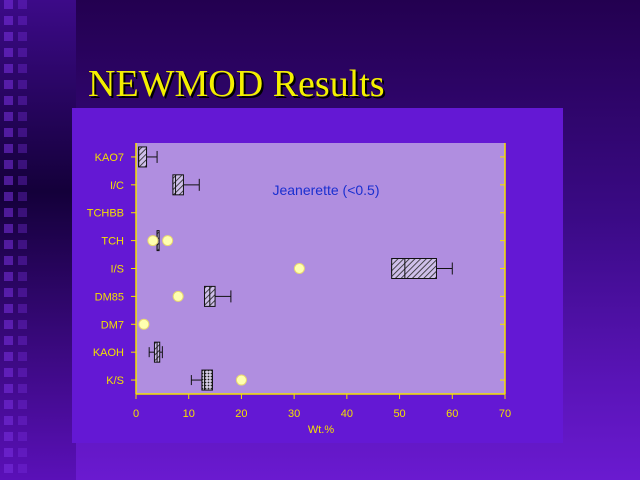 The image size is (640, 480). I want to click on decor-squares, so click(12, 240).